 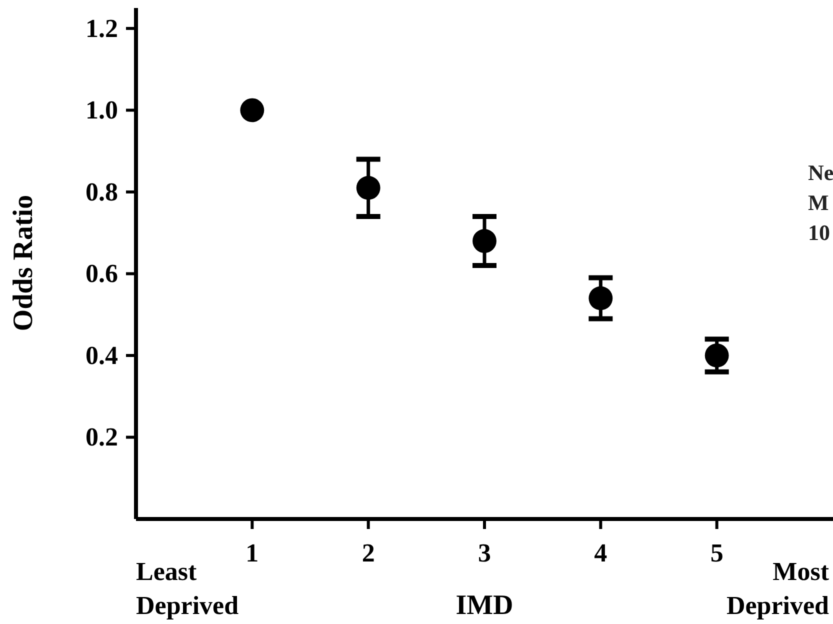 I want to click on x-tick-label: 3, so click(x=484, y=553).